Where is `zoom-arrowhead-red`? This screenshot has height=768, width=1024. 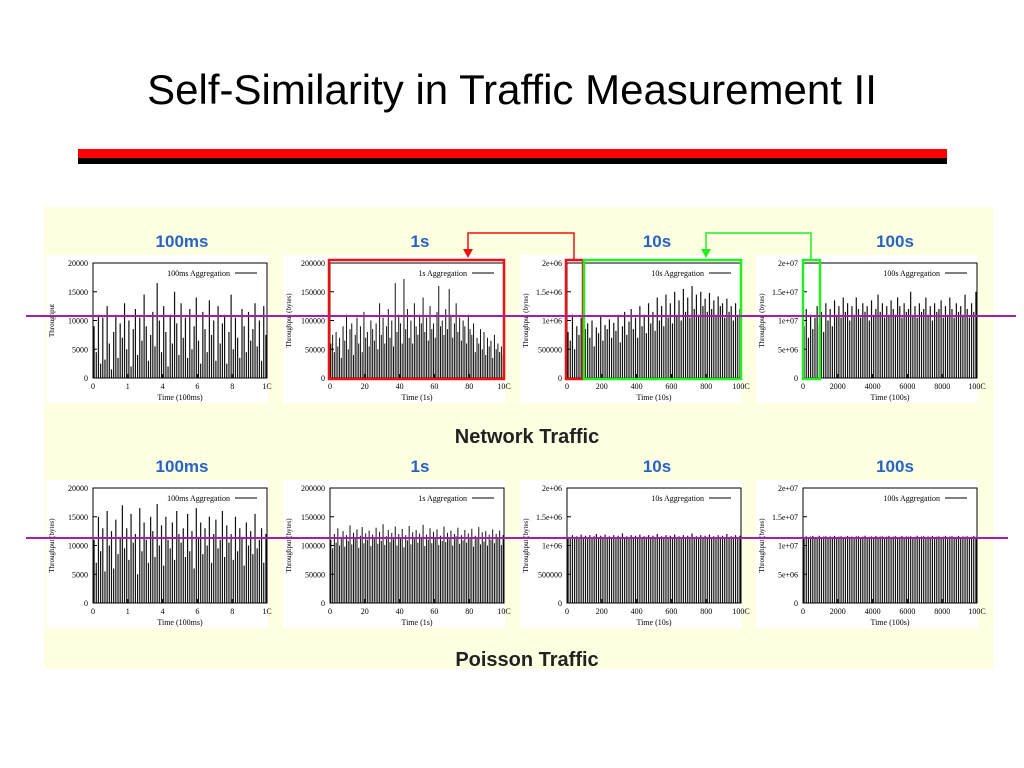
zoom-arrowhead-red is located at coordinates (468, 253).